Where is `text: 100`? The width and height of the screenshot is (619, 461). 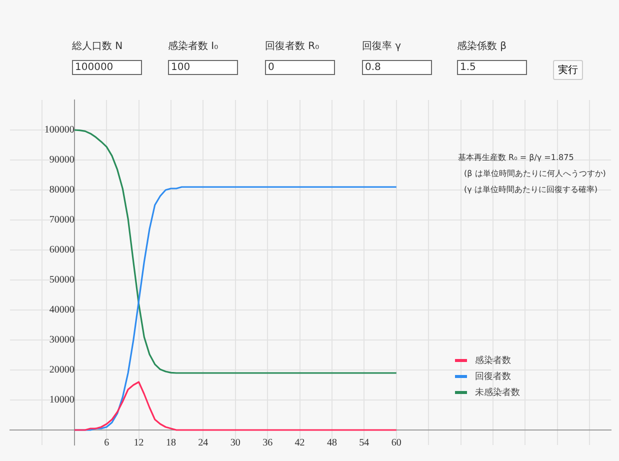
text: 100 is located at coordinates (203, 67).